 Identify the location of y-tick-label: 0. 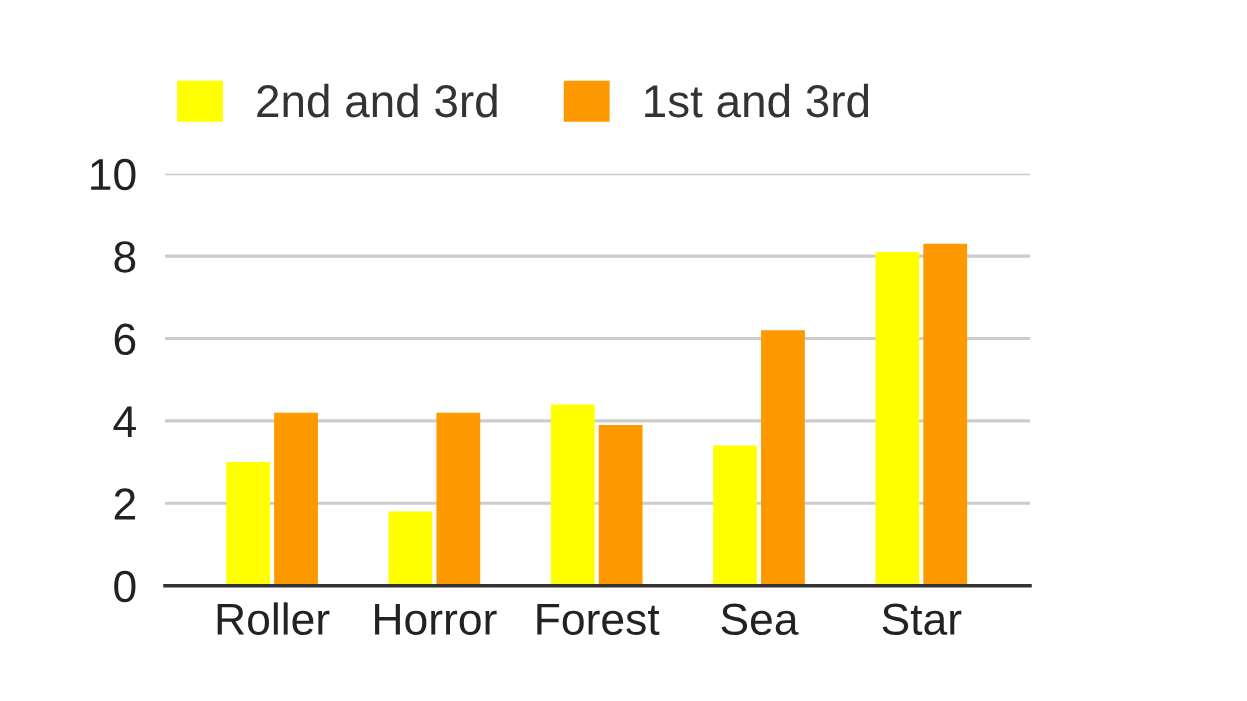
(125, 586).